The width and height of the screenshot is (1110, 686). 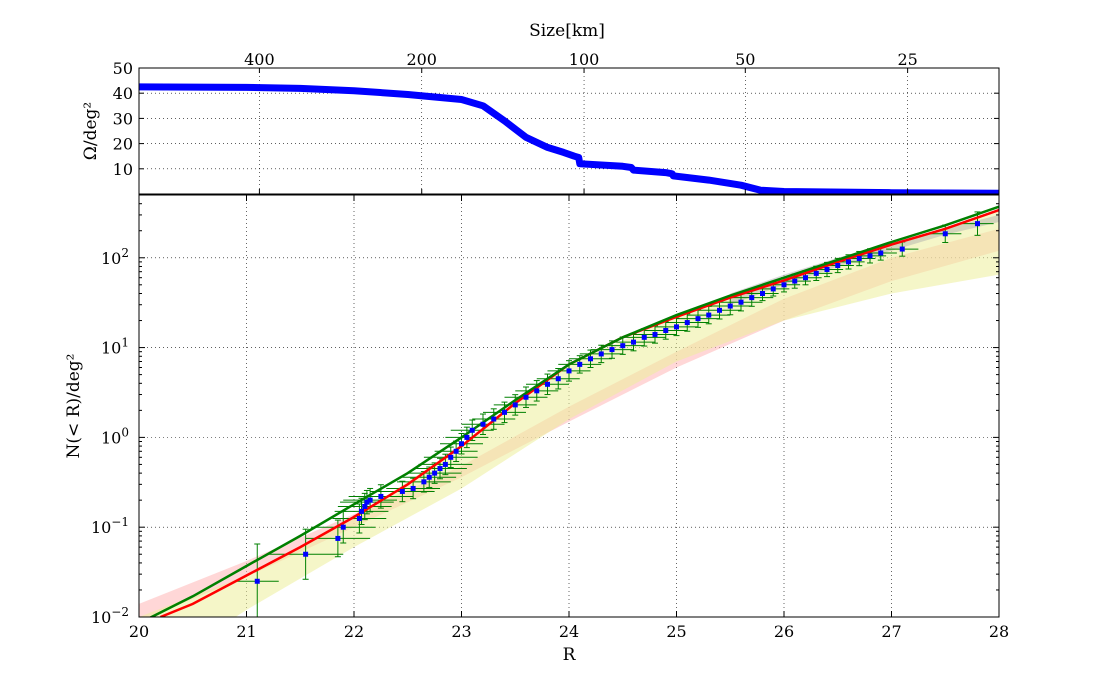 I want to click on top-axes-frame, so click(x=569, y=131).